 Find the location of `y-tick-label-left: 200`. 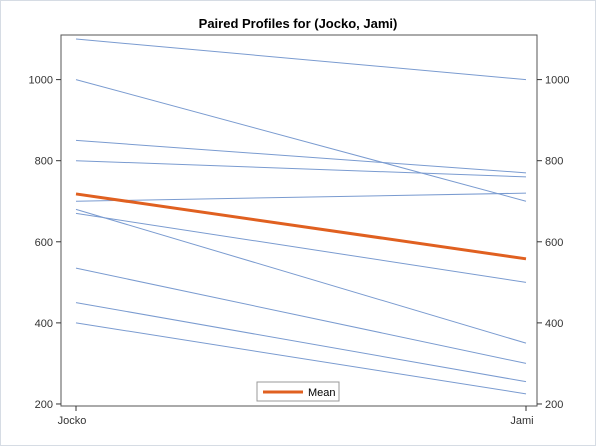

y-tick-label-left: 200 is located at coordinates (44, 405).